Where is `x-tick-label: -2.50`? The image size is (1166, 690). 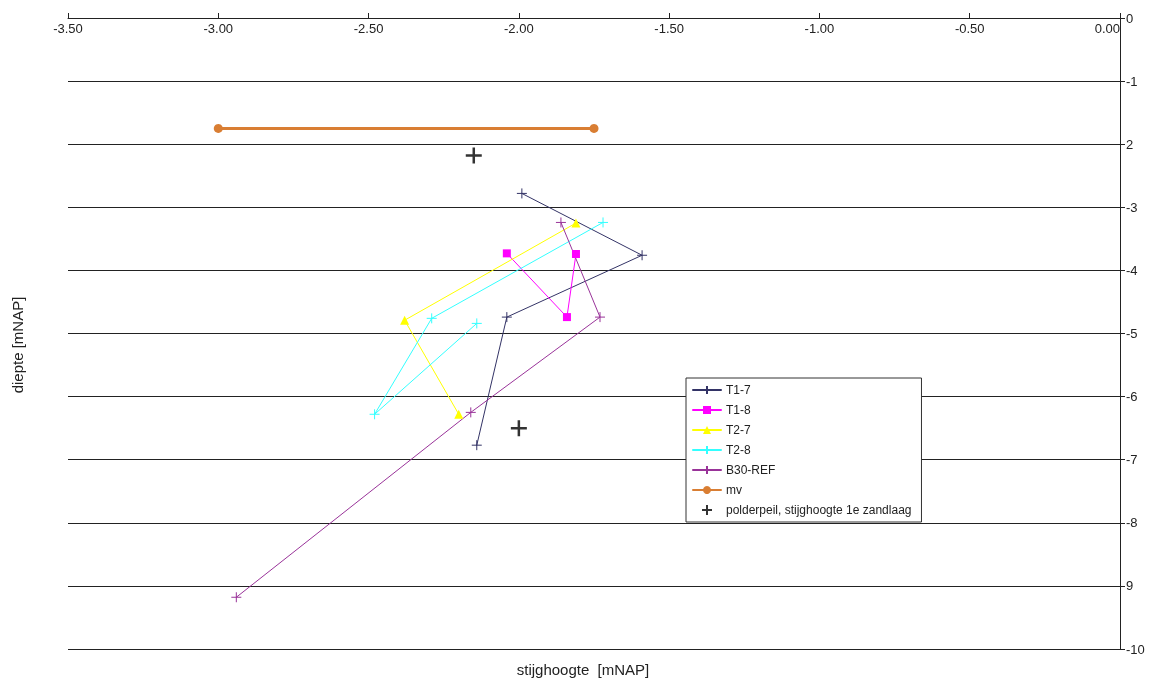
x-tick-label: -2.50 is located at coordinates (368, 28).